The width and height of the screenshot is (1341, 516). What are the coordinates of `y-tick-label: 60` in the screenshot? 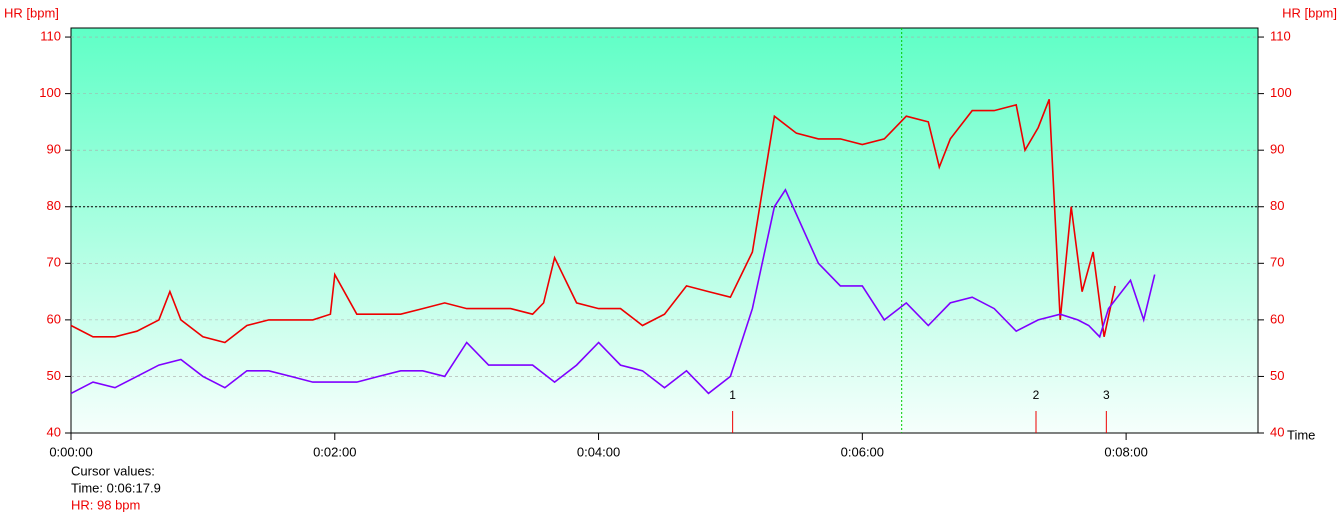 It's located at (54, 318).